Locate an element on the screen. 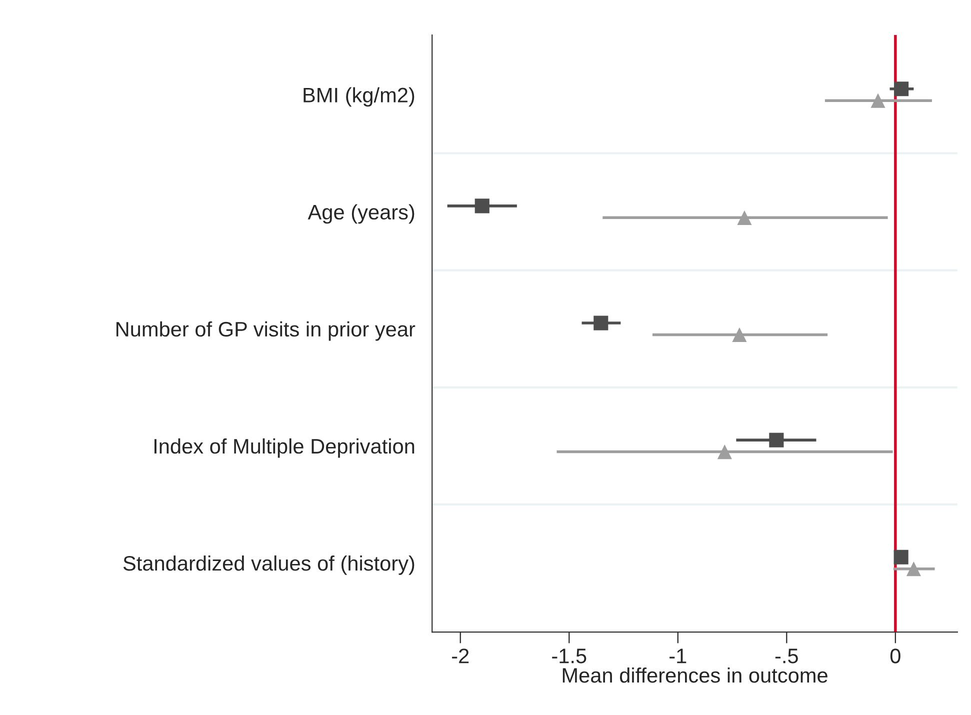  x-tick-label: -2 is located at coordinates (460, 656).